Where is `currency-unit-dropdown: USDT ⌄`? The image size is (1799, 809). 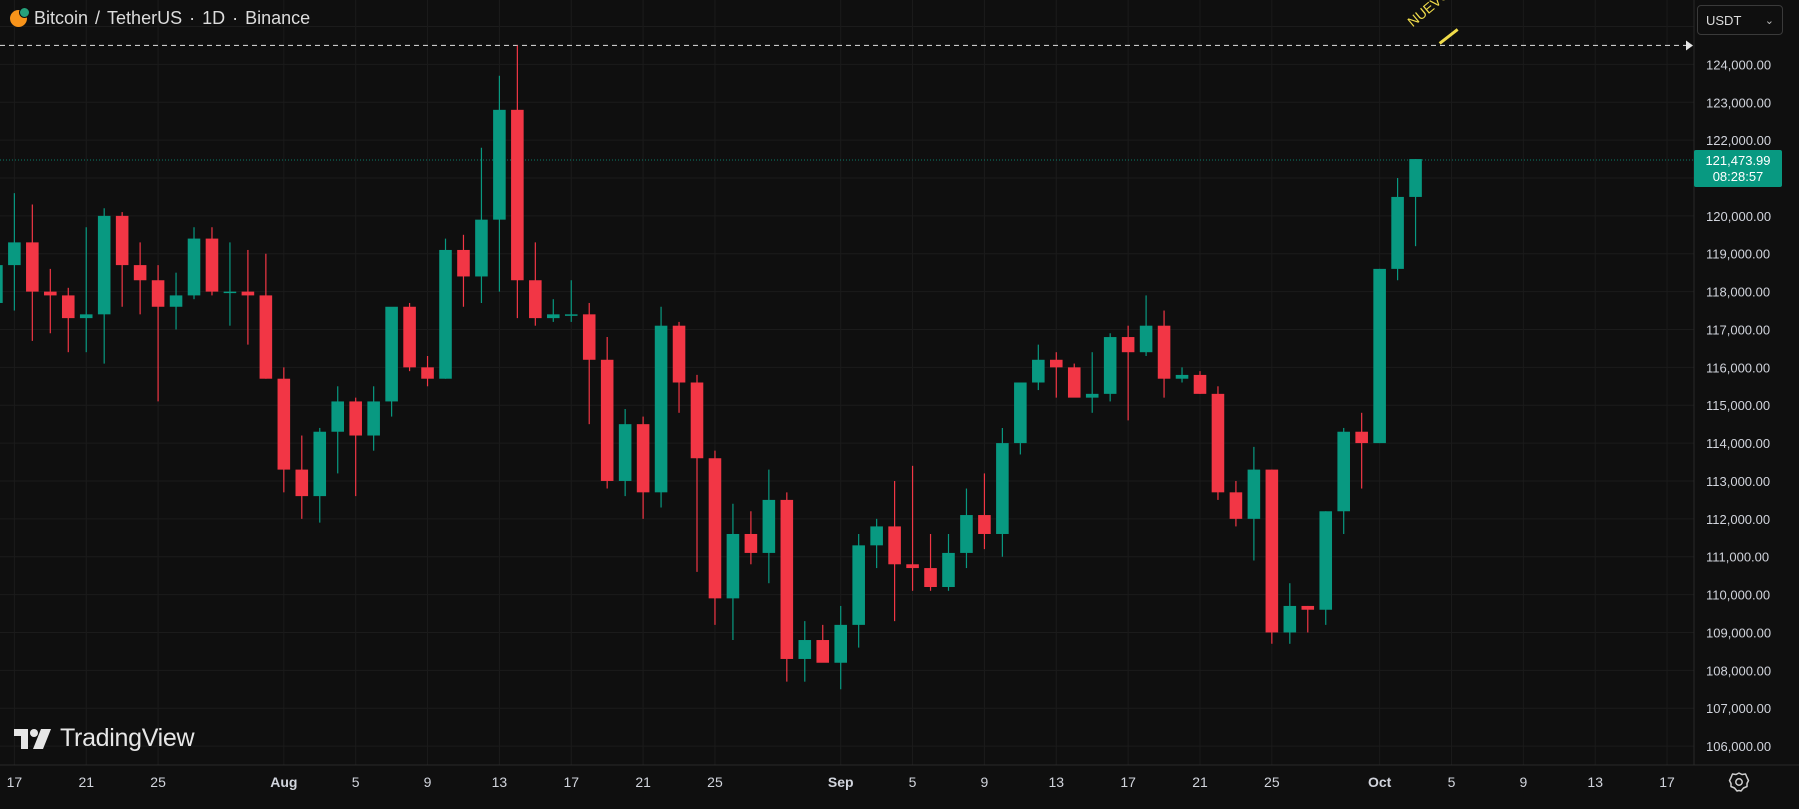
currency-unit-dropdown: USDT ⌄ is located at coordinates (1740, 20).